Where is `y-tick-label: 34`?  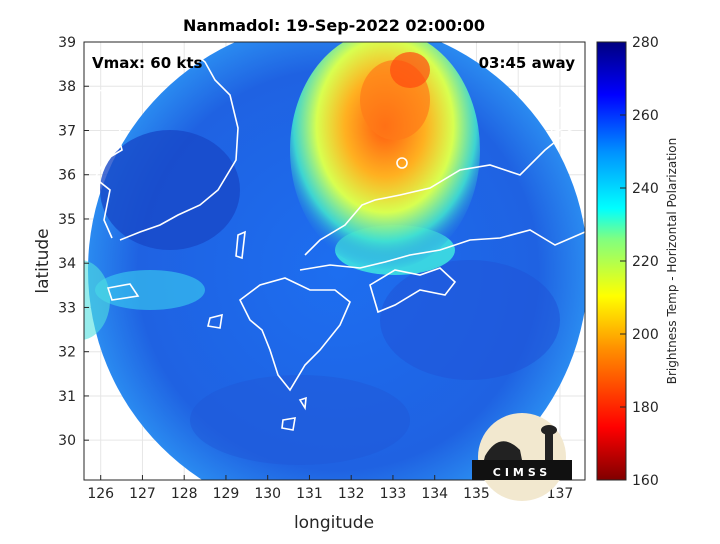 y-tick-label: 34 is located at coordinates (67, 264).